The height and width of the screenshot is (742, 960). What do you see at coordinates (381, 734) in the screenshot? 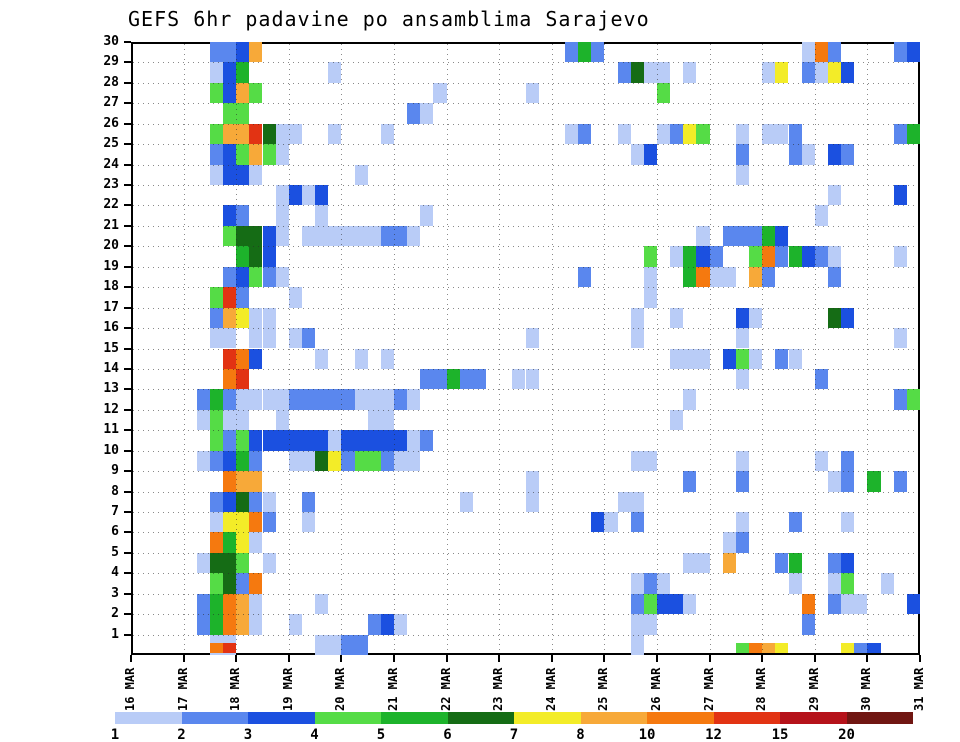
I see `colorbar-label: 5` at bounding box center [381, 734].